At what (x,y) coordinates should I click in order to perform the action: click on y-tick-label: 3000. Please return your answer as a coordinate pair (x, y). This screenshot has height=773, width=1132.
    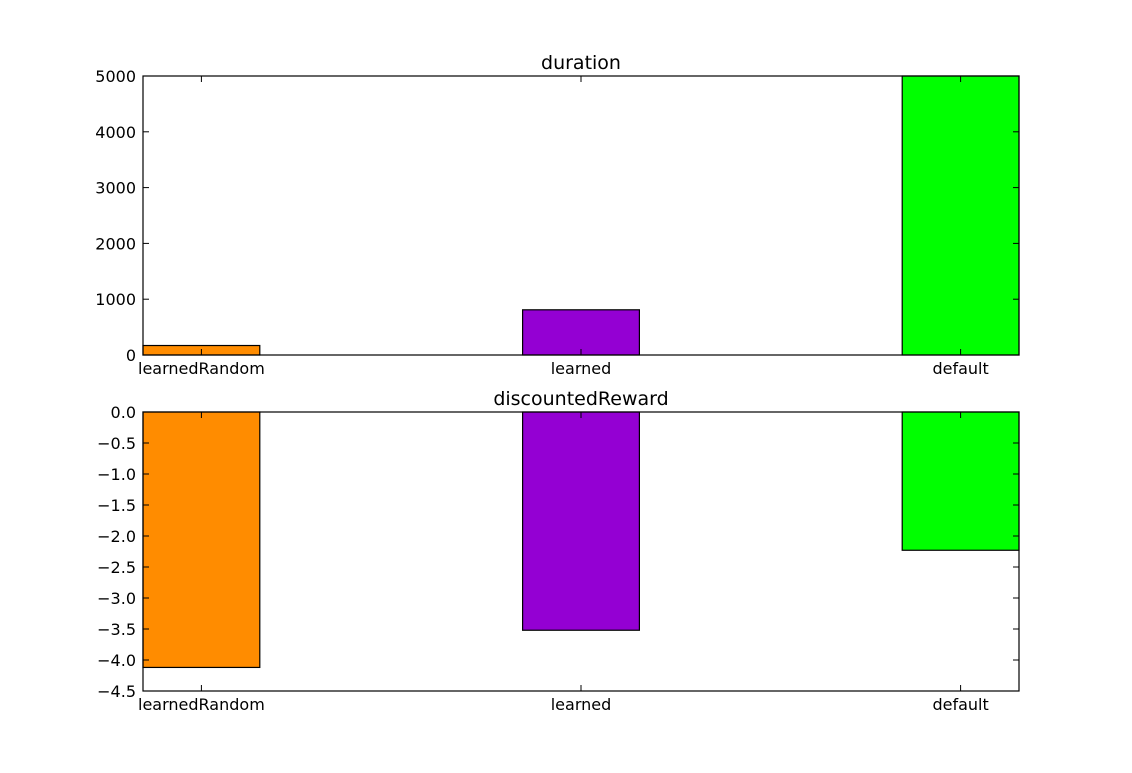
    Looking at the image, I should click on (115, 188).